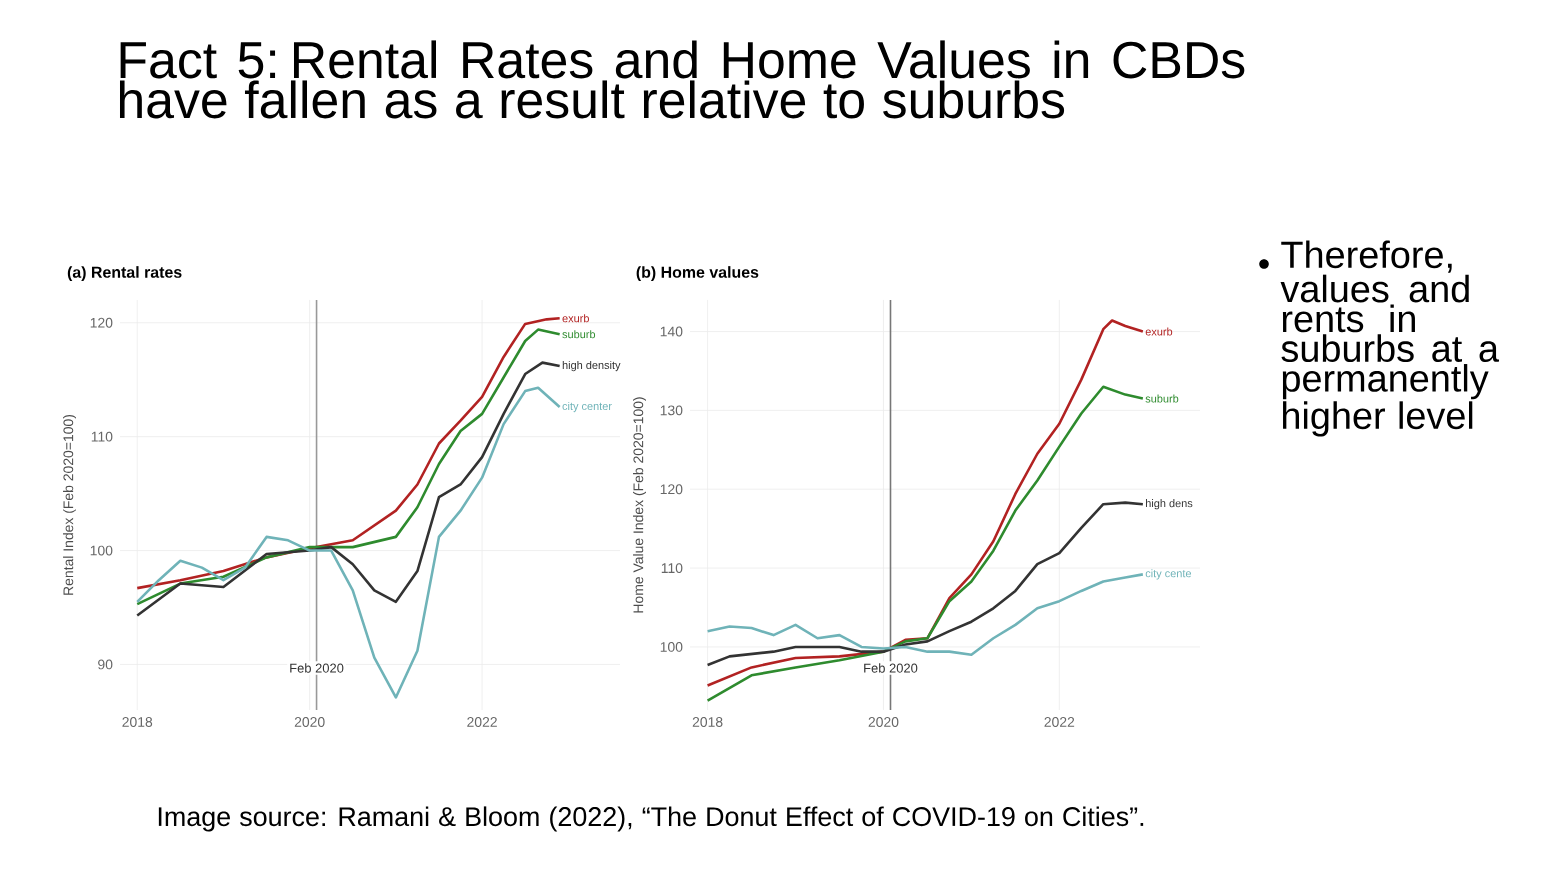 This screenshot has width=1568, height=884. Describe the element at coordinates (1390, 338) in the screenshot. I see `text: Therefore, values and rents in suburbs at a permanently higher level` at that location.